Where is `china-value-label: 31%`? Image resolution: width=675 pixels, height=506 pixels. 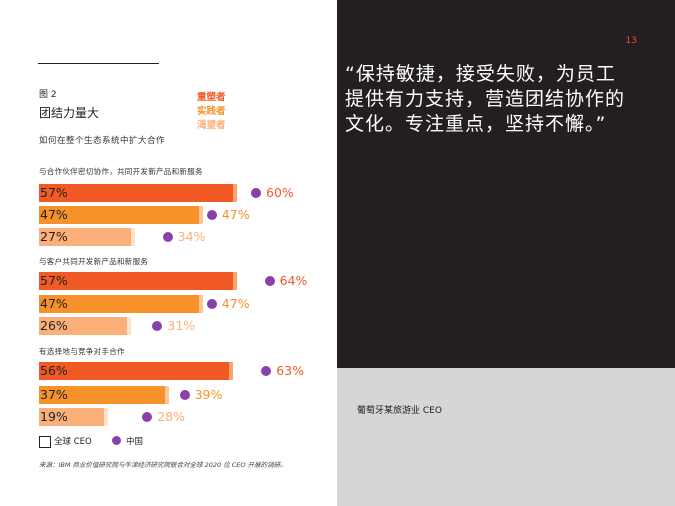
china-value-label: 31% is located at coordinates (181, 325).